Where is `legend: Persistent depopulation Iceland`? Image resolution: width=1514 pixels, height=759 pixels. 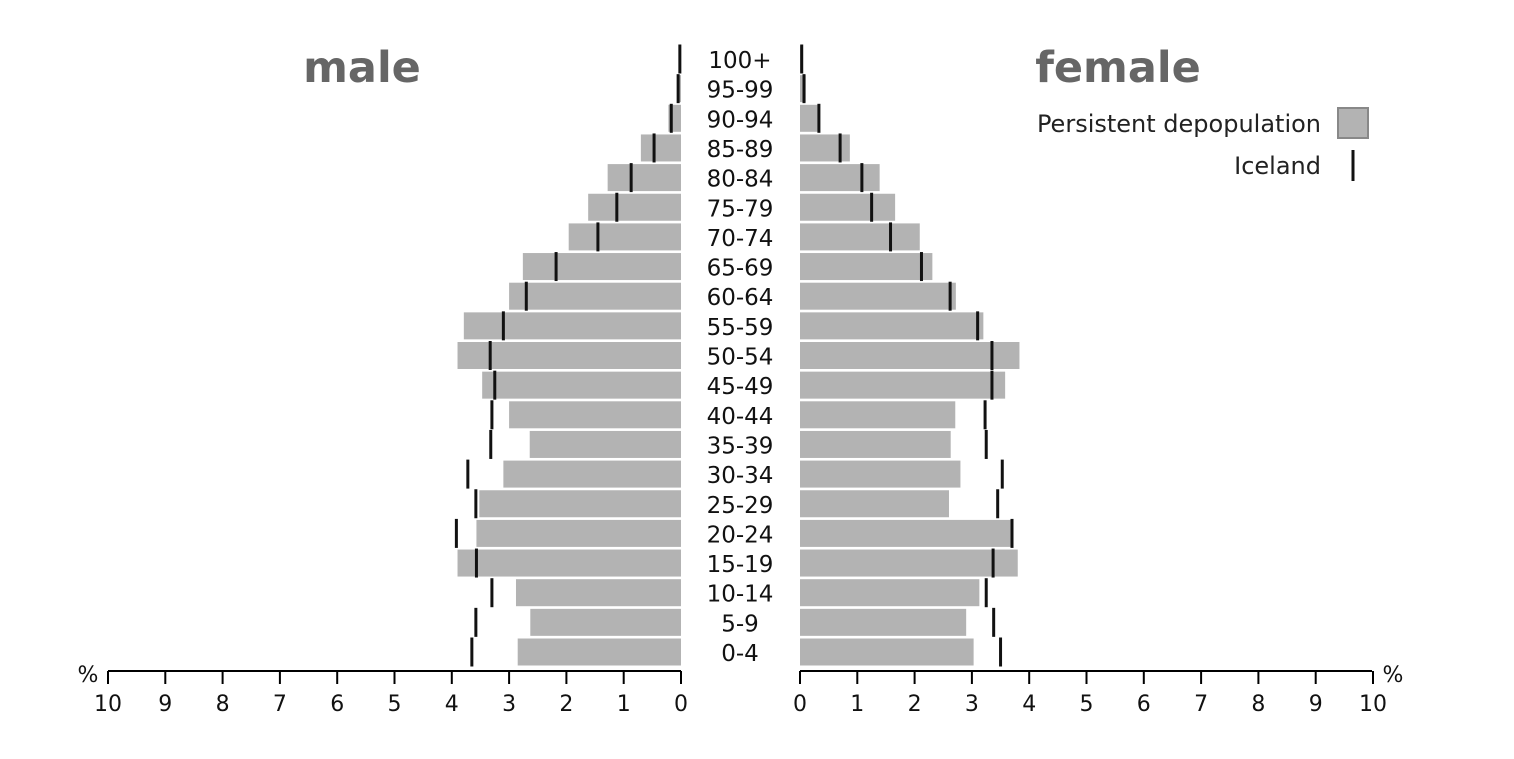
legend: Persistent depopulation Iceland is located at coordinates (1203, 144).